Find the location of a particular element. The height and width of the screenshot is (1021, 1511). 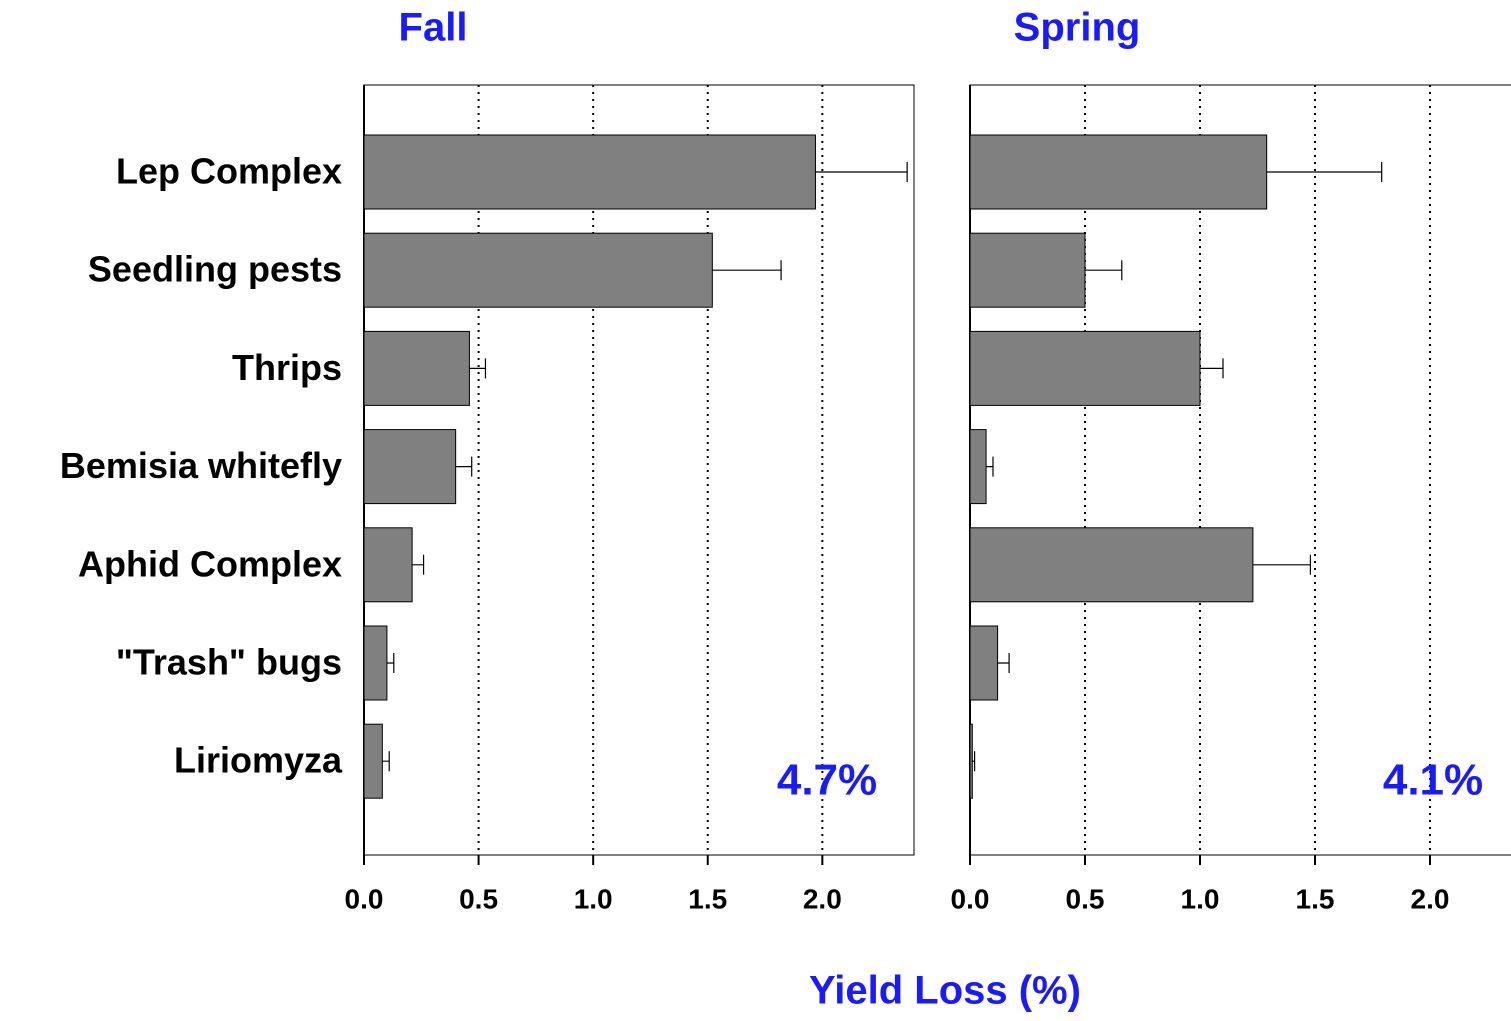

y-tick-label: Seedling pests is located at coordinates (215, 269).